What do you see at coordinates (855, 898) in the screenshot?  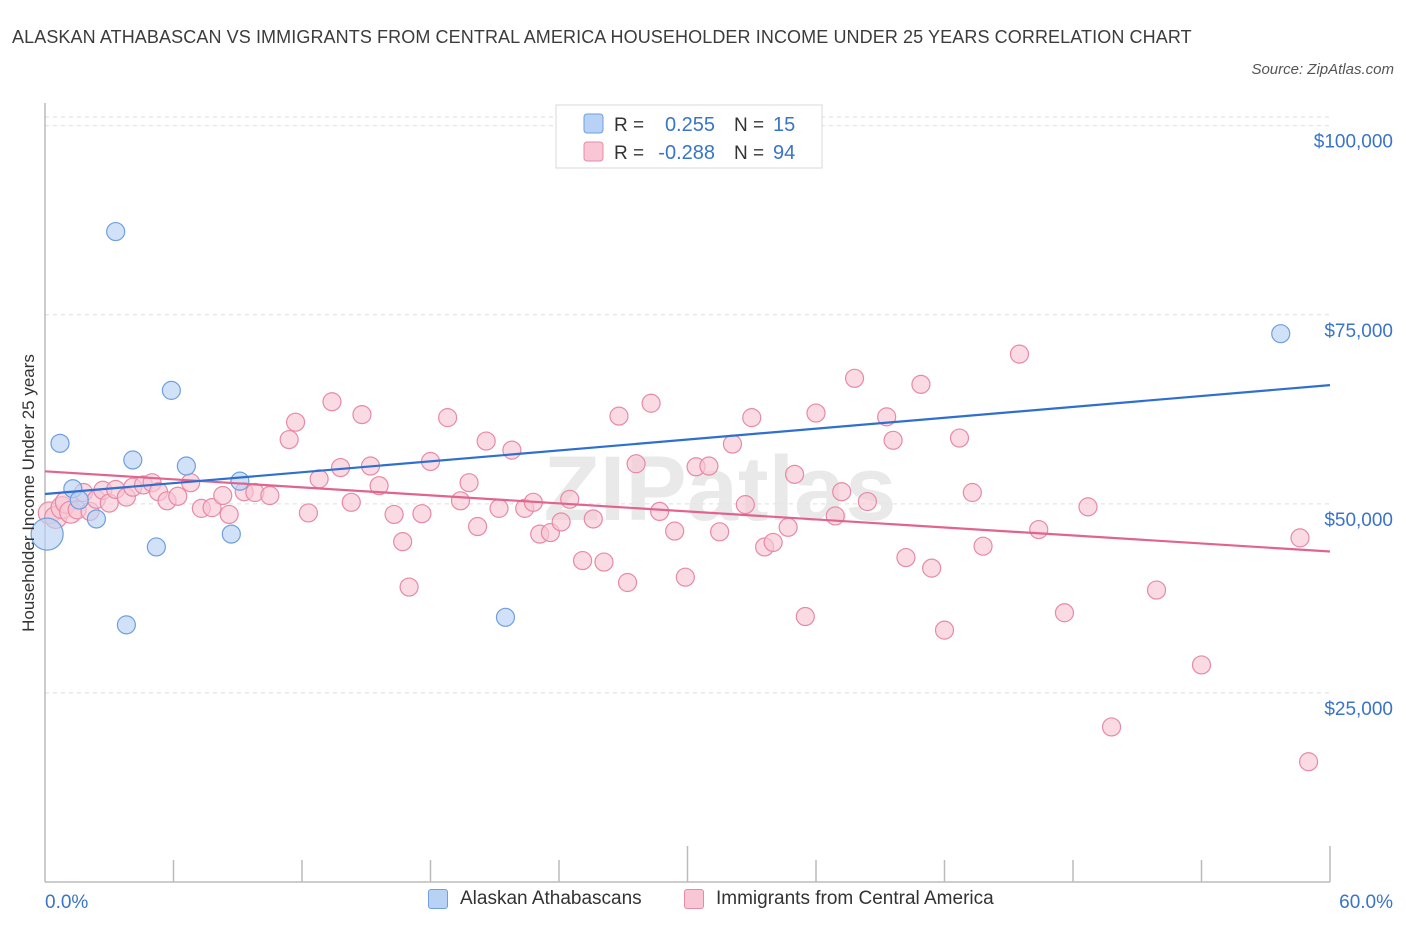 I see `legend-label-immigrants-central-america: Immigrants from Central America` at bounding box center [855, 898].